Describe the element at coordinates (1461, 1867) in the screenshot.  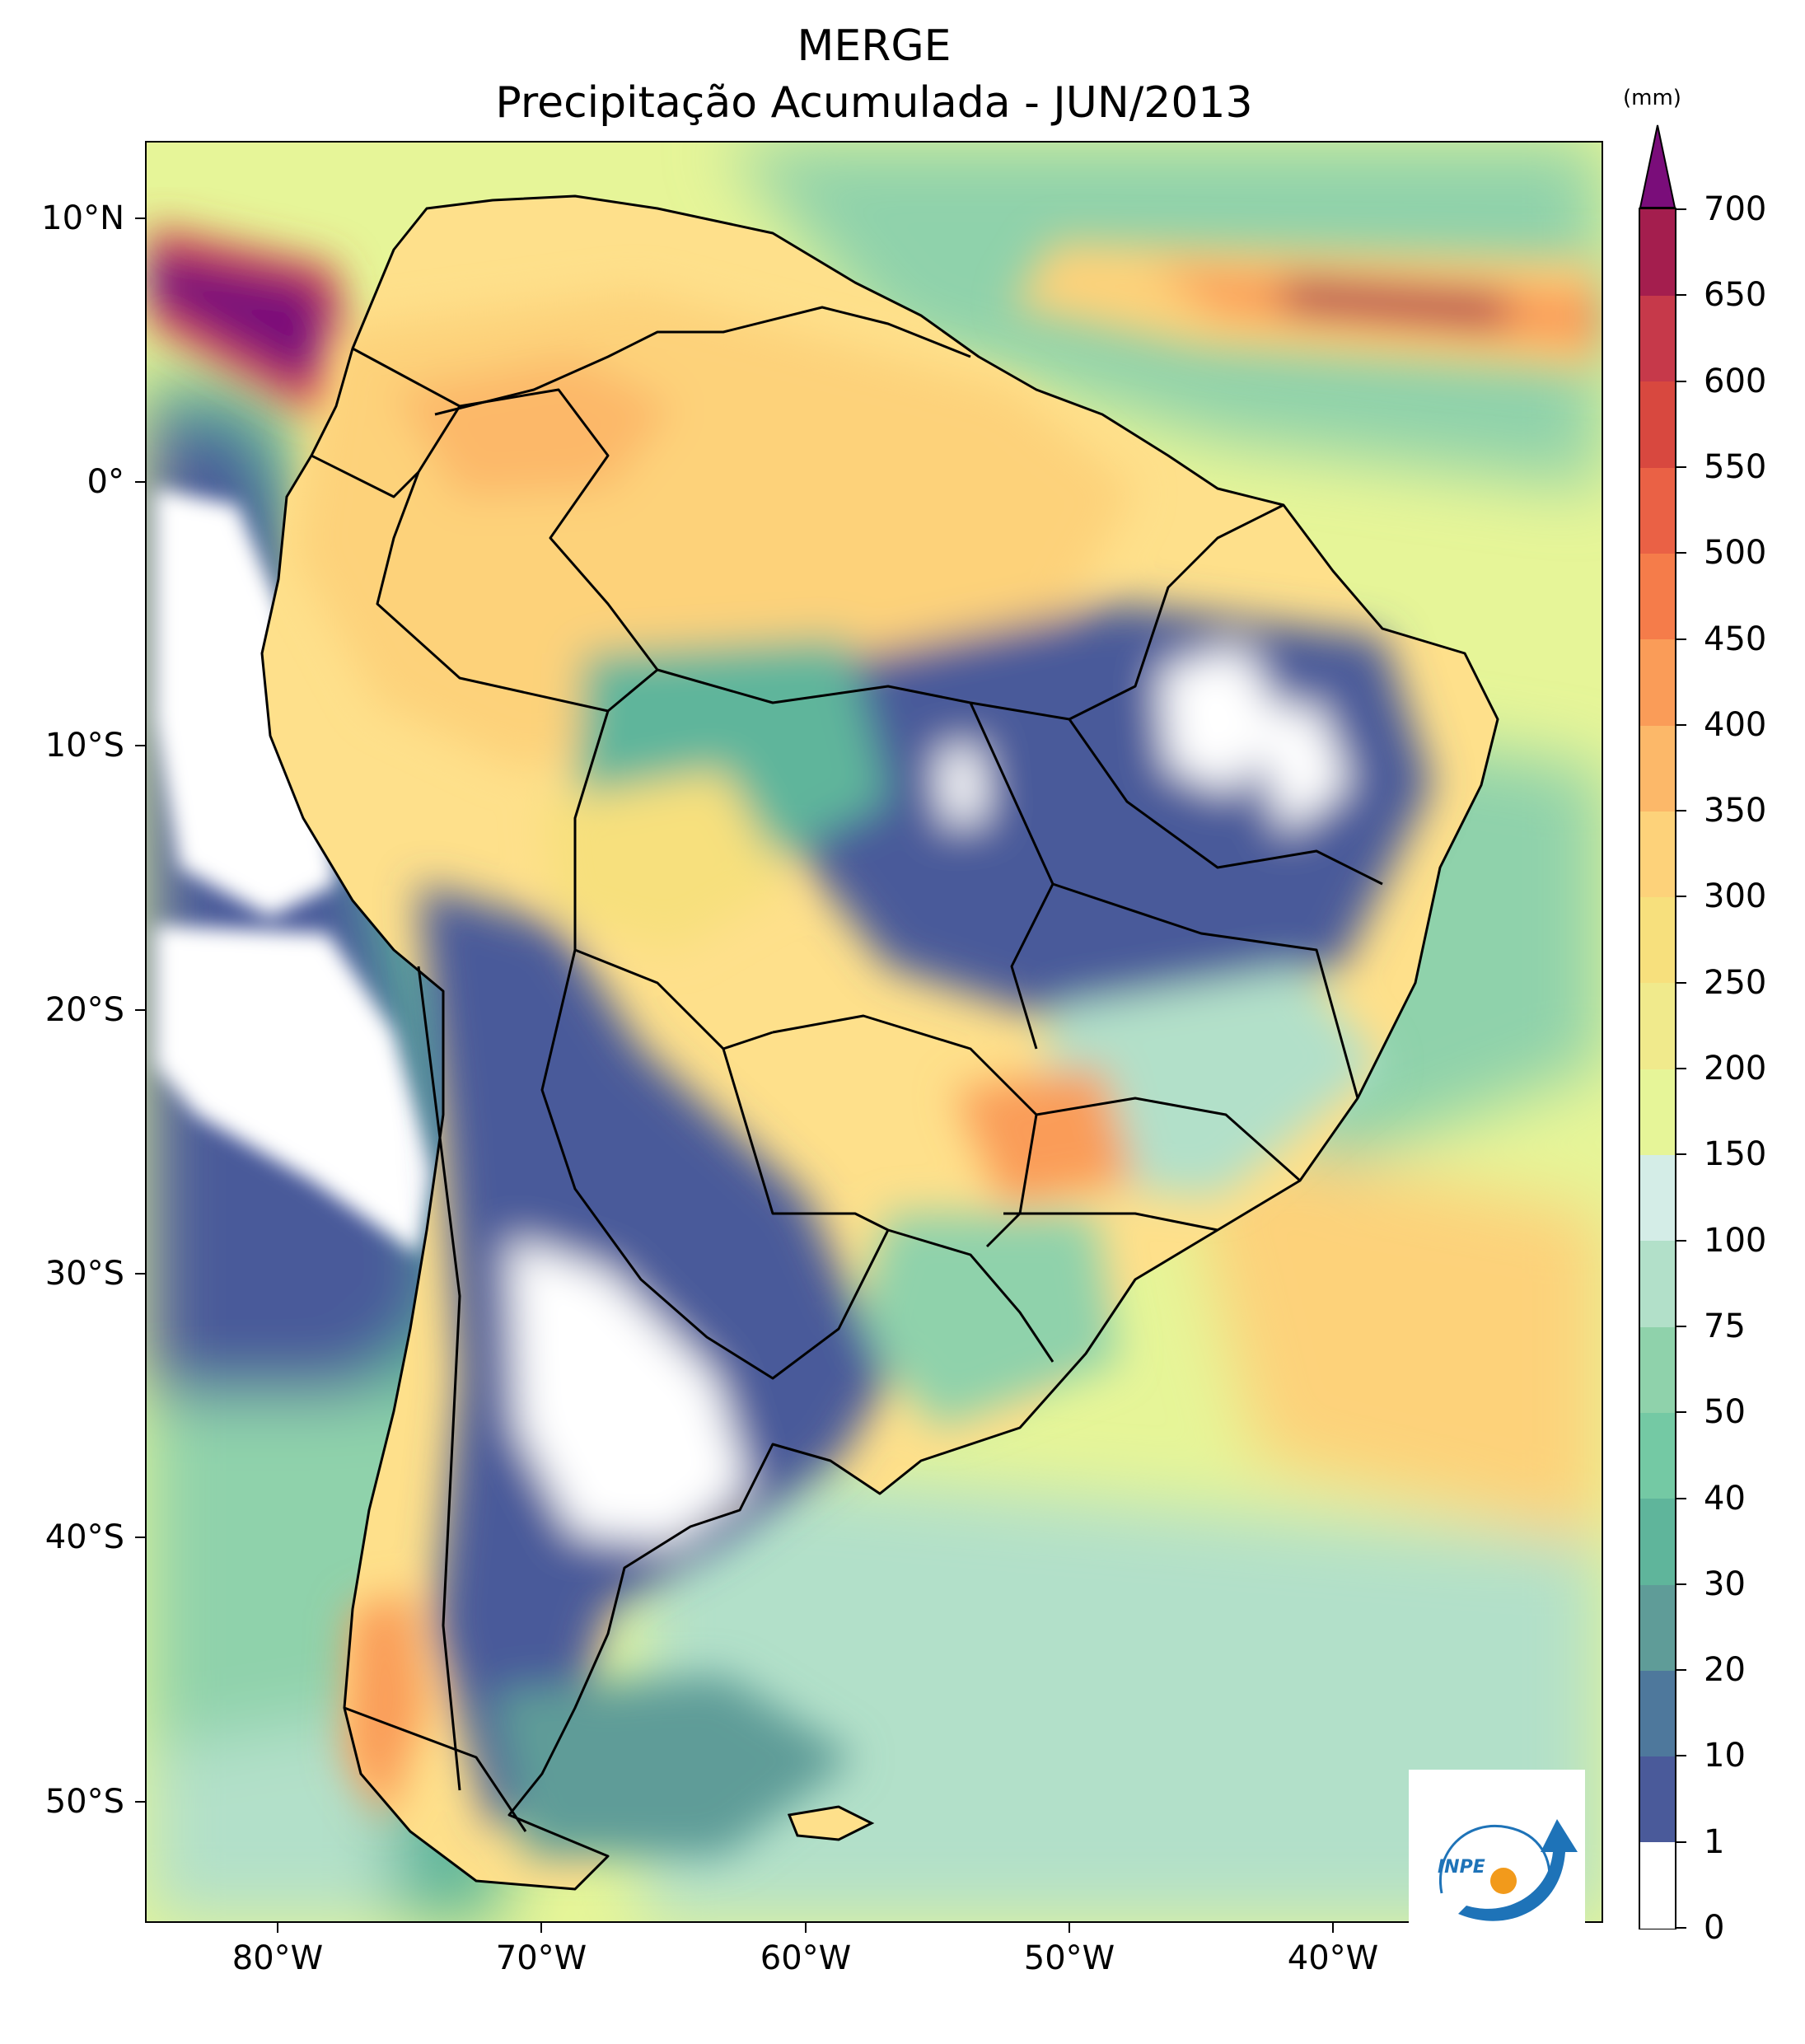
I see `logo-text: INPE` at that location.